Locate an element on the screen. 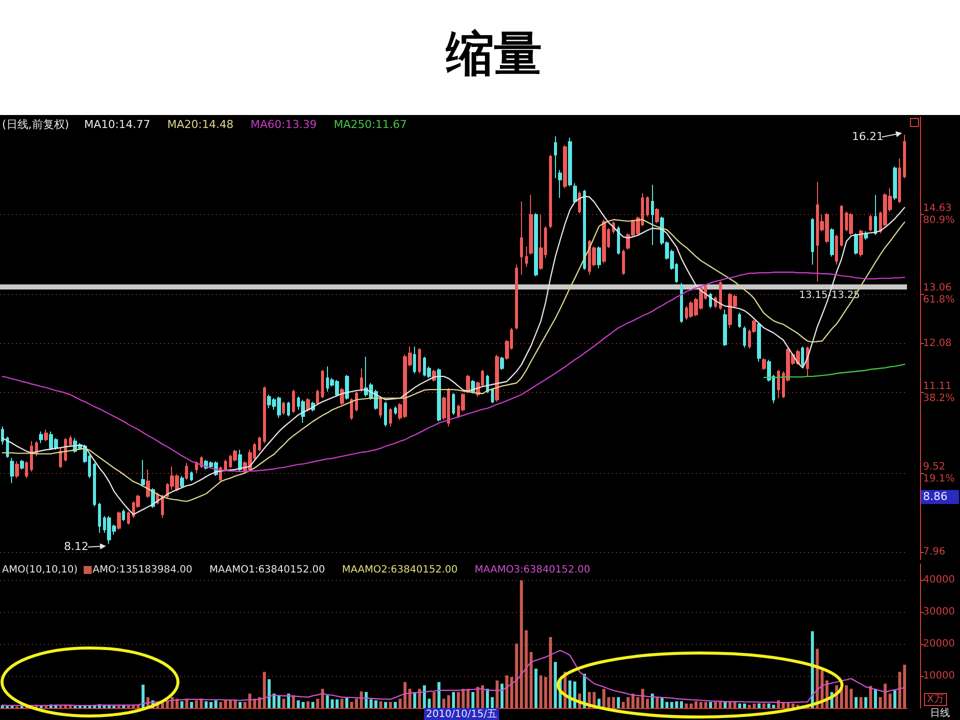 Image resolution: width=960 pixels, height=720 pixels. text: MA250:11.67 is located at coordinates (370, 124).